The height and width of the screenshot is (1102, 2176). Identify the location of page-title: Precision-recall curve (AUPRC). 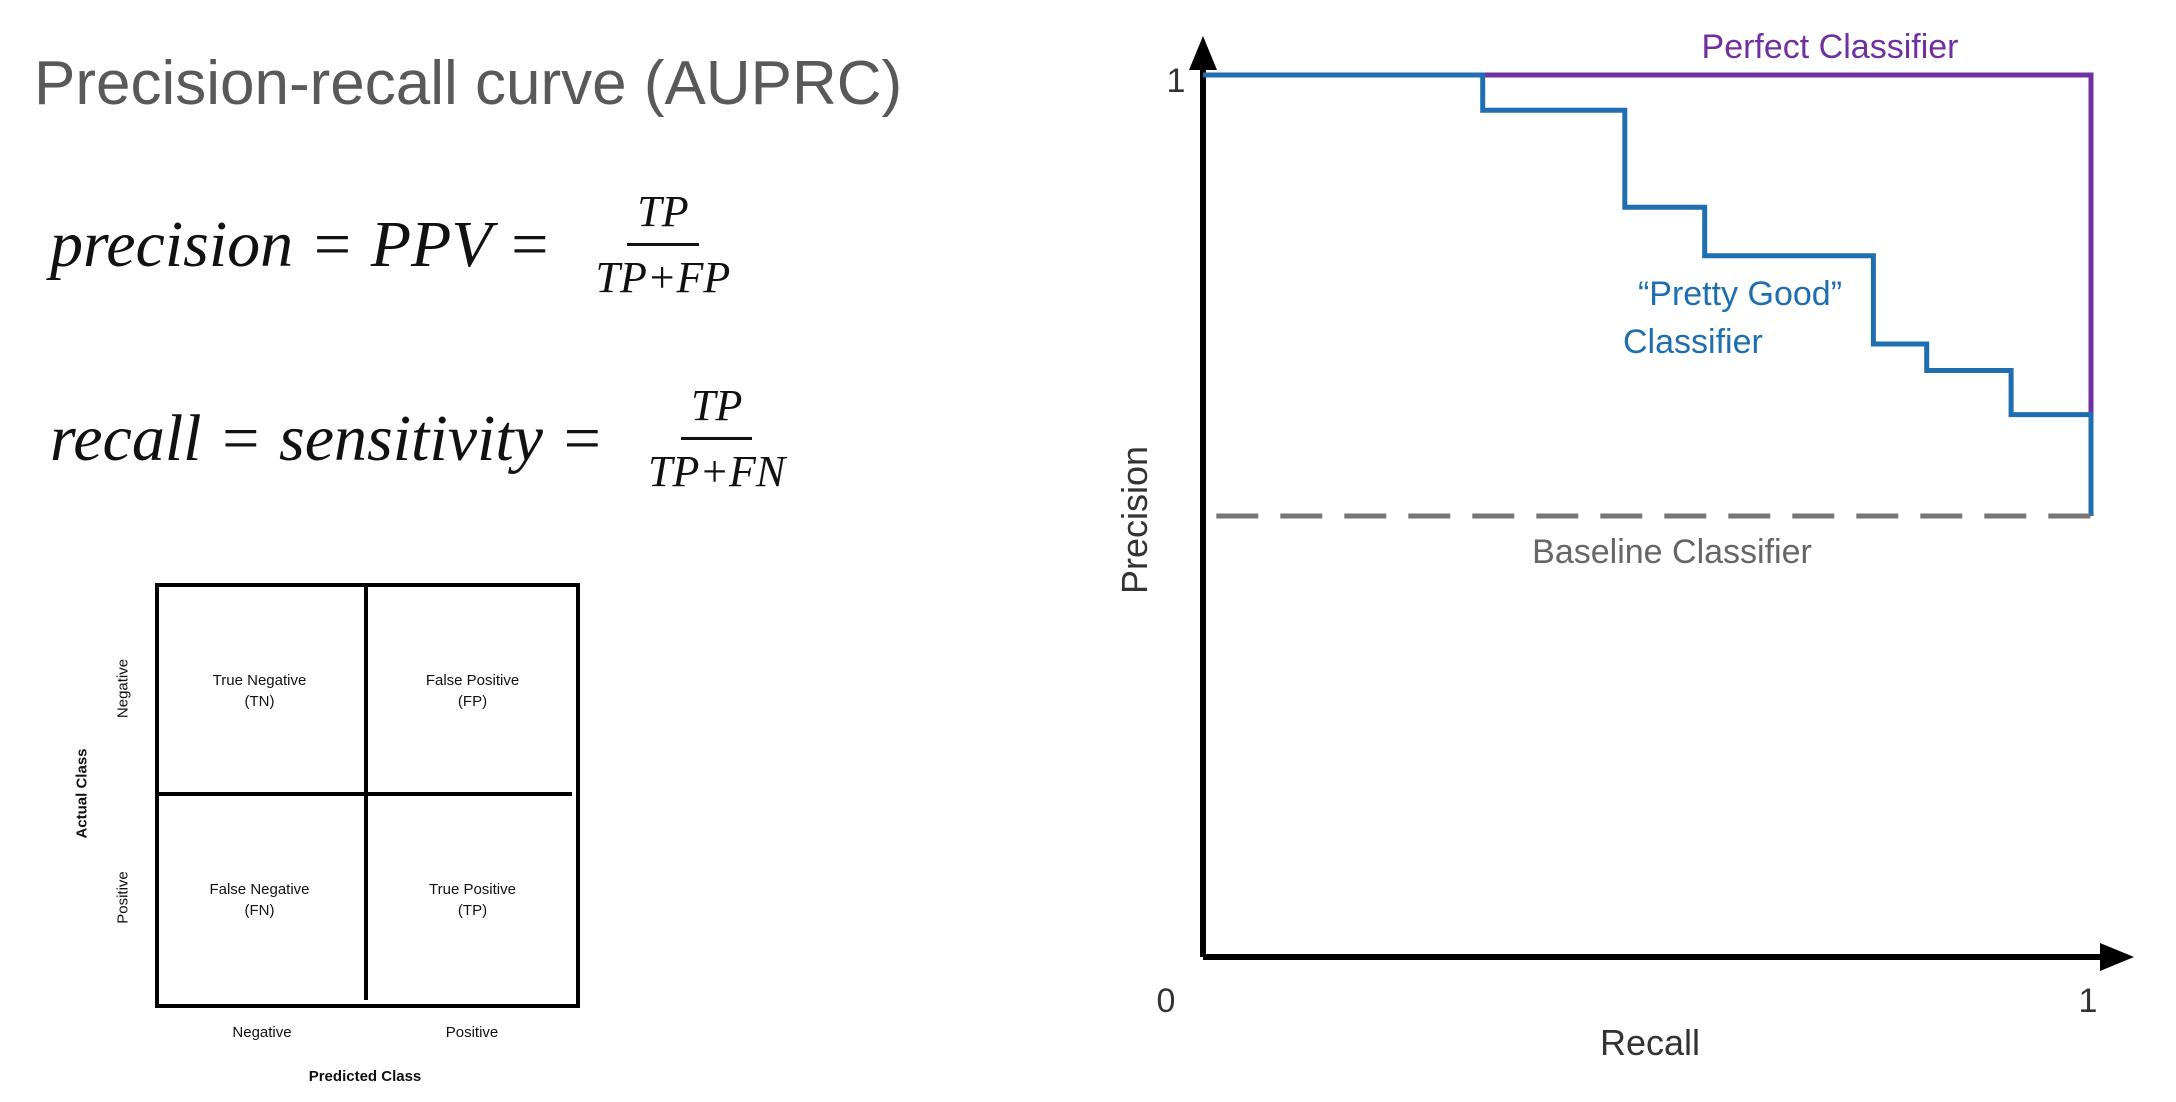
(468, 83).